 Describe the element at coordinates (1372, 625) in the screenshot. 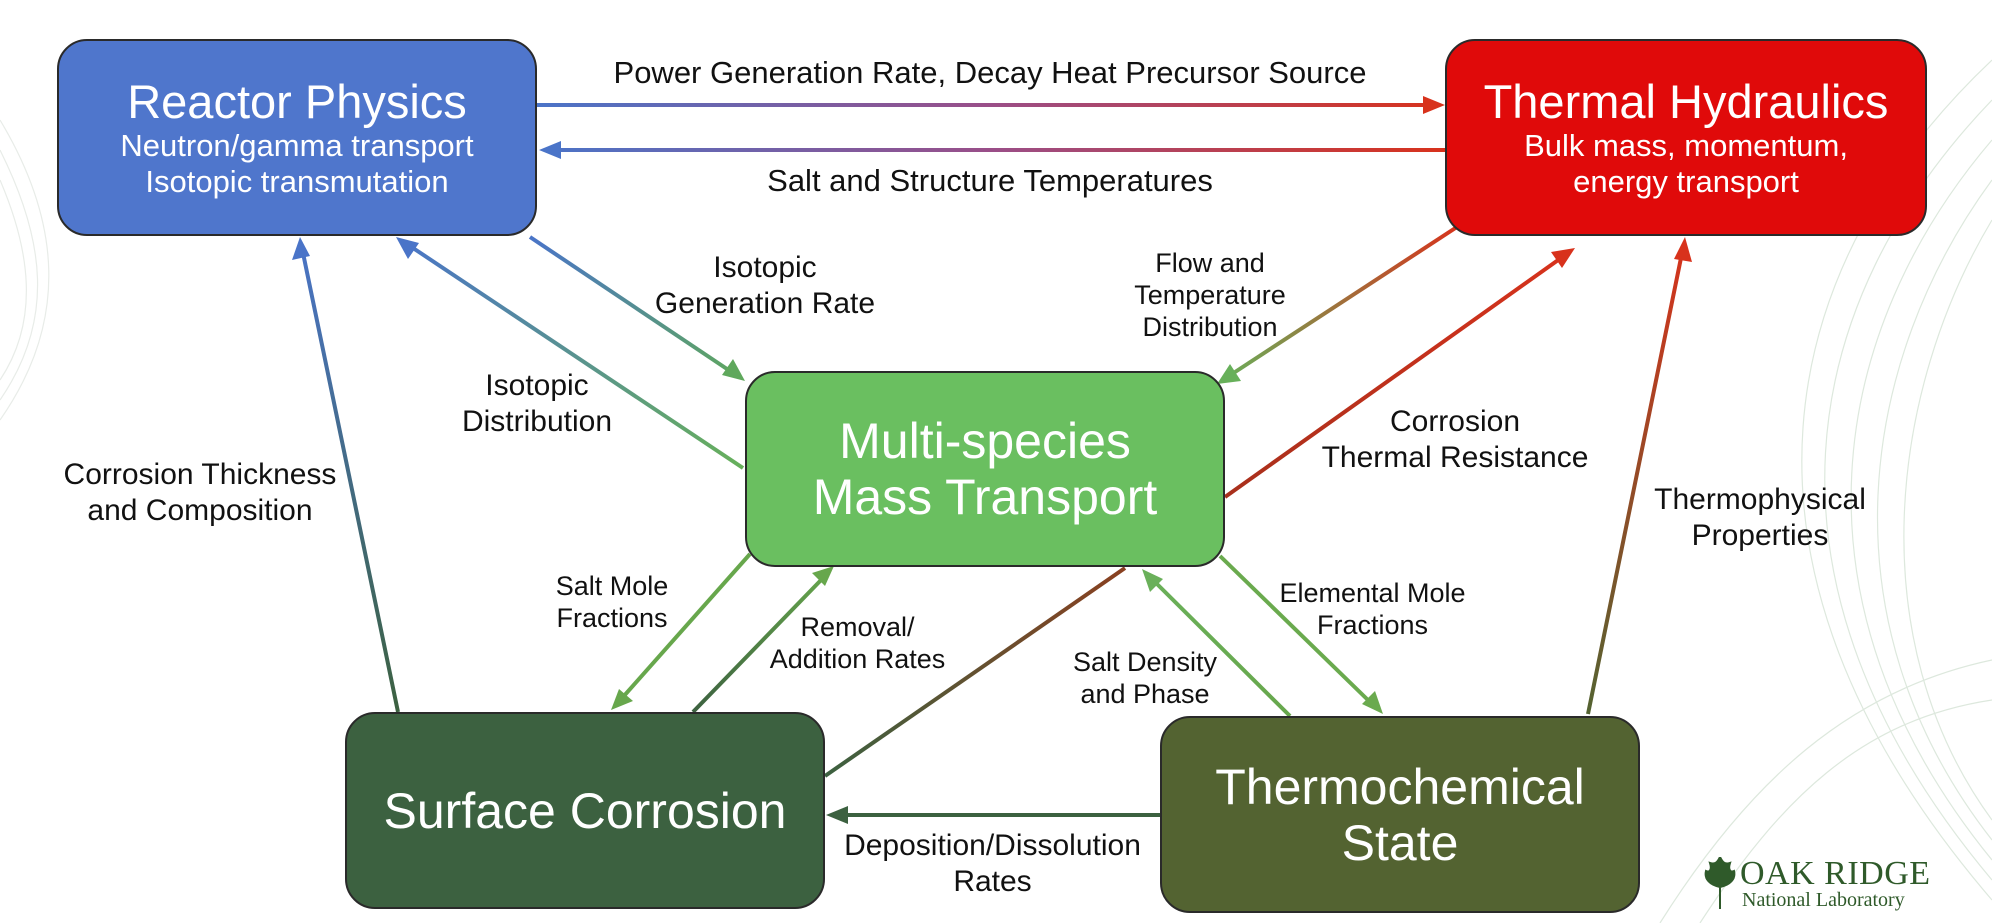

I see `label-elemental-mole-fractions-line2: Fractions` at that location.